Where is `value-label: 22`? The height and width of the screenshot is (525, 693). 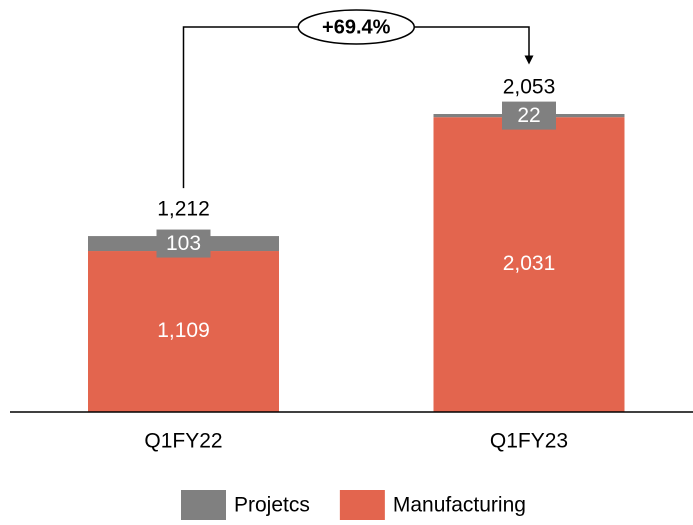
value-label: 22 is located at coordinates (528, 115).